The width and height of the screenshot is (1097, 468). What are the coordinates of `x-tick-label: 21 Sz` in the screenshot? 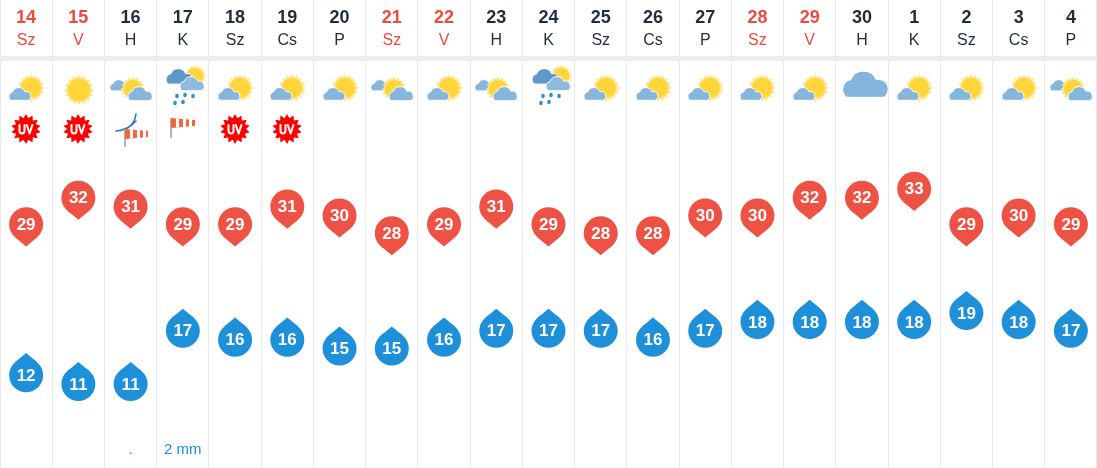 It's located at (391, 27).